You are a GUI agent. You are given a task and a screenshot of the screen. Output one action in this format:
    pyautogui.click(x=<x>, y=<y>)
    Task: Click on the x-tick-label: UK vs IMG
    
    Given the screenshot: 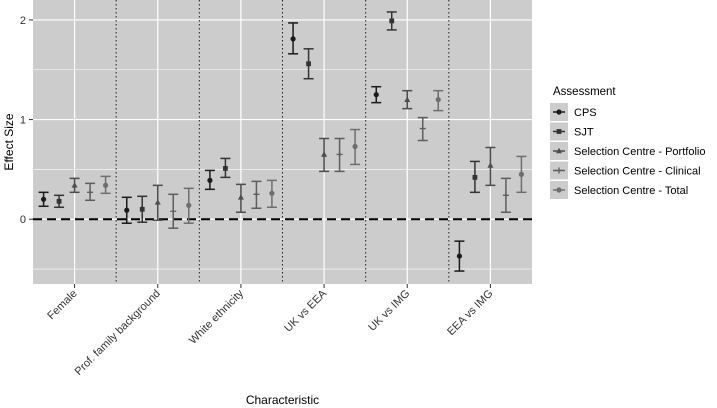 What is the action you would take?
    pyautogui.click(x=389, y=311)
    